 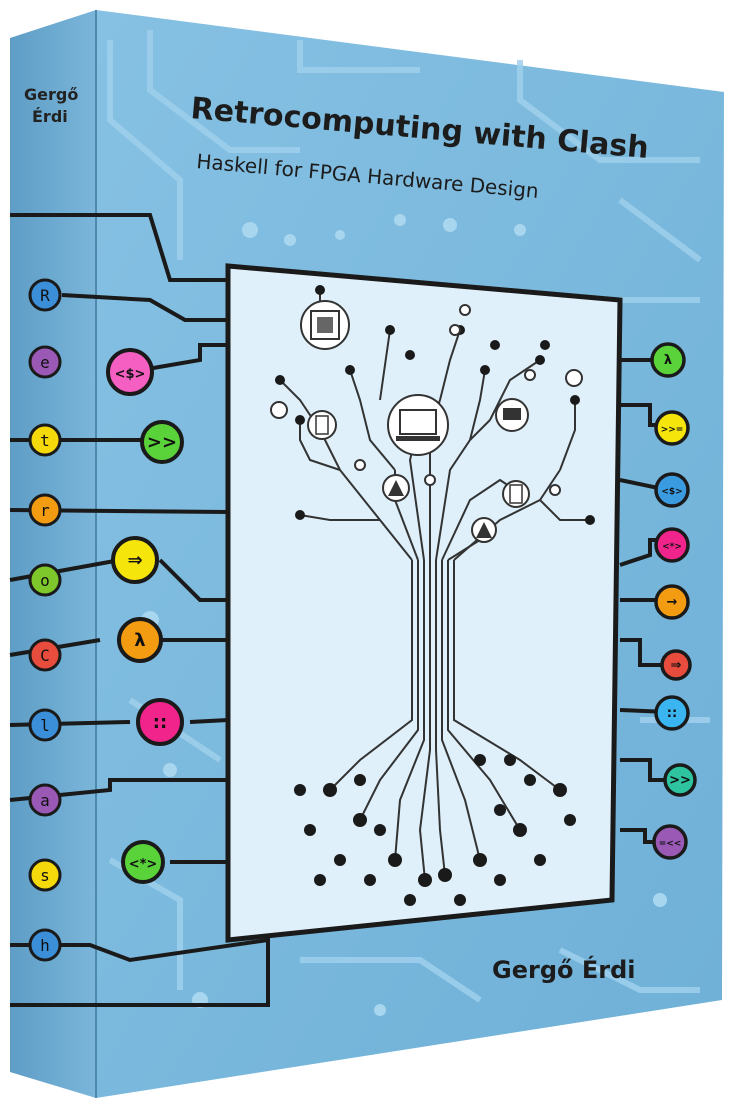 I want to click on right-badge-symbol: >>=, so click(x=672, y=430).